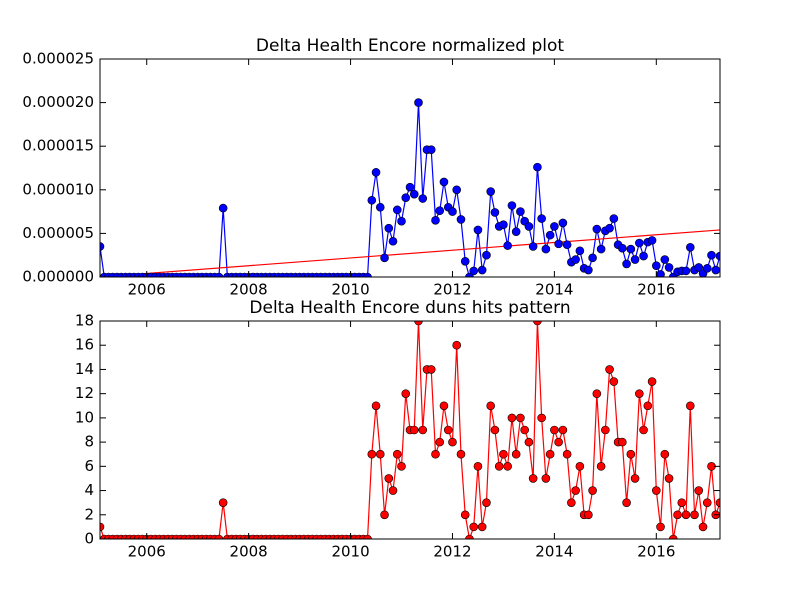  Describe the element at coordinates (58, 102) in the screenshot. I see `y-tick-label: 0.000020` at that location.